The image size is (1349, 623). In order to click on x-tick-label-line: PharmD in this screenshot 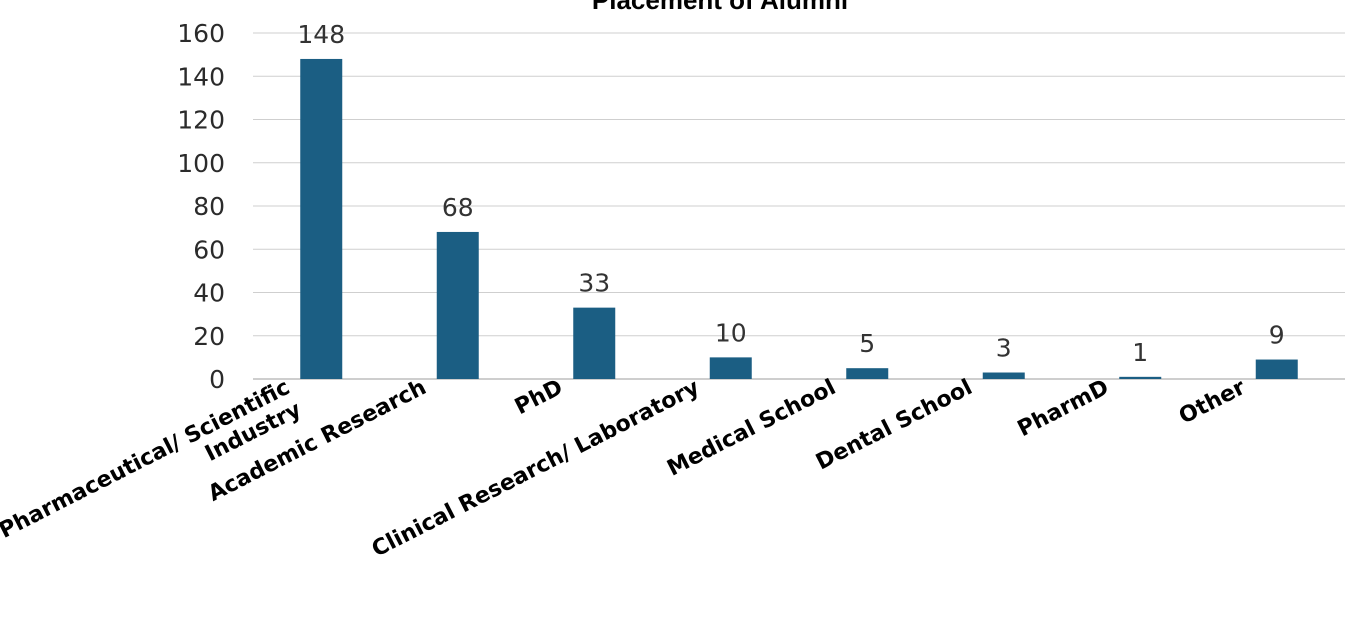, I will do `click(1063, 408)`.